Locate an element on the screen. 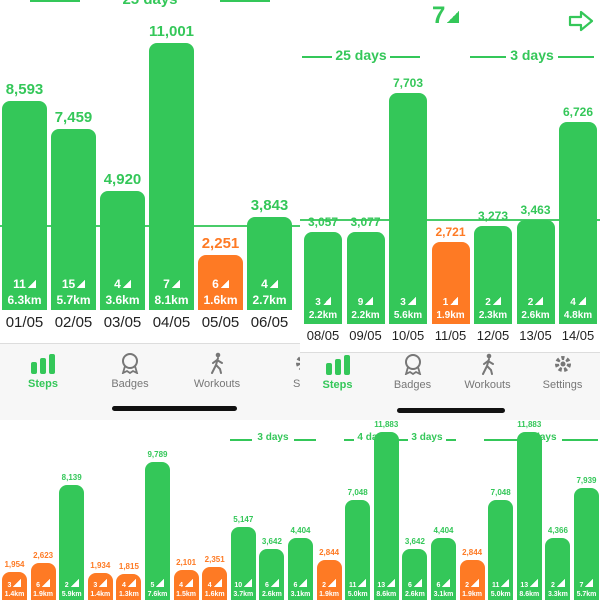 The image size is (600, 600). floors-value: 11 is located at coordinates (352, 585).